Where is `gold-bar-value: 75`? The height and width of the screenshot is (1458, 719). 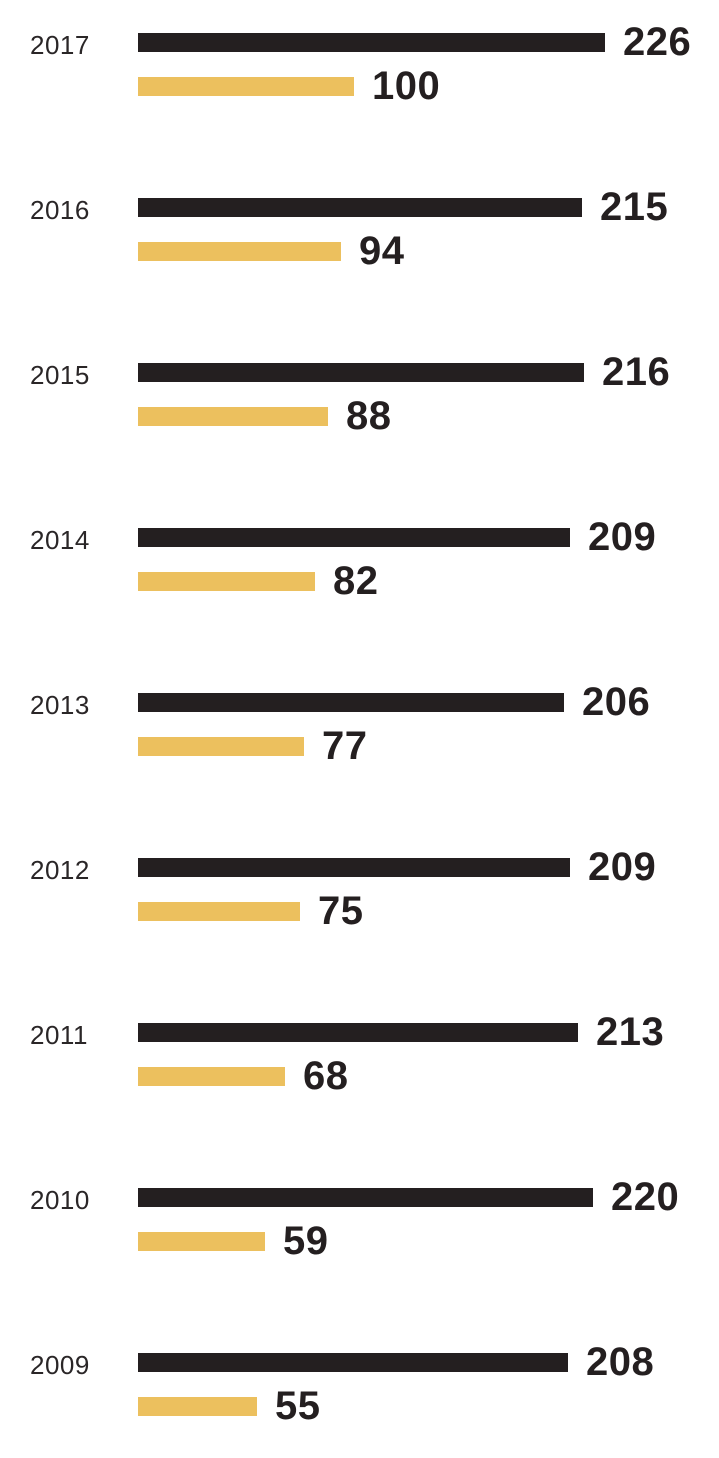 gold-bar-value: 75 is located at coordinates (341, 911).